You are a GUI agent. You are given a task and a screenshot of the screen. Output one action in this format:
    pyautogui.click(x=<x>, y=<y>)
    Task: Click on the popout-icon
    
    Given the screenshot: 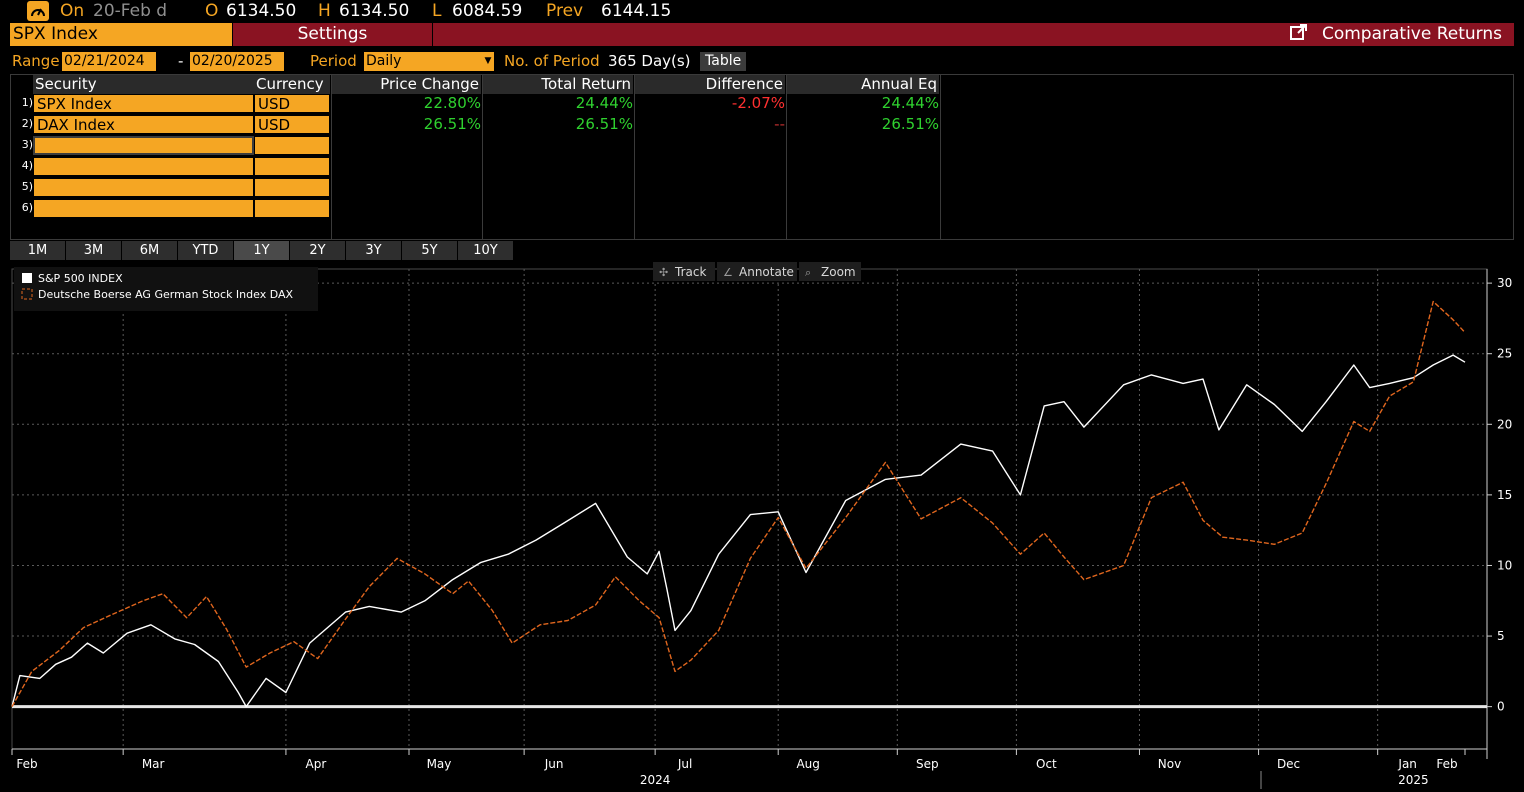 What is the action you would take?
    pyautogui.click(x=1298, y=32)
    